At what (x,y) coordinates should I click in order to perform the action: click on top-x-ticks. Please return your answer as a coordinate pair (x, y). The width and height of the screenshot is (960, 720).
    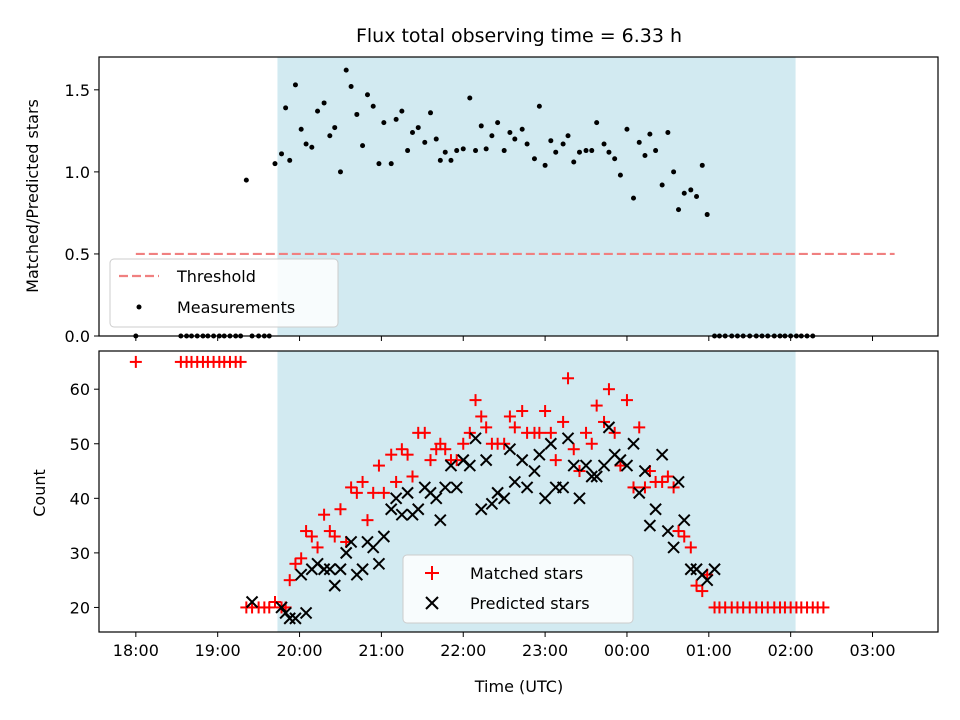
    Looking at the image, I should click on (504, 338).